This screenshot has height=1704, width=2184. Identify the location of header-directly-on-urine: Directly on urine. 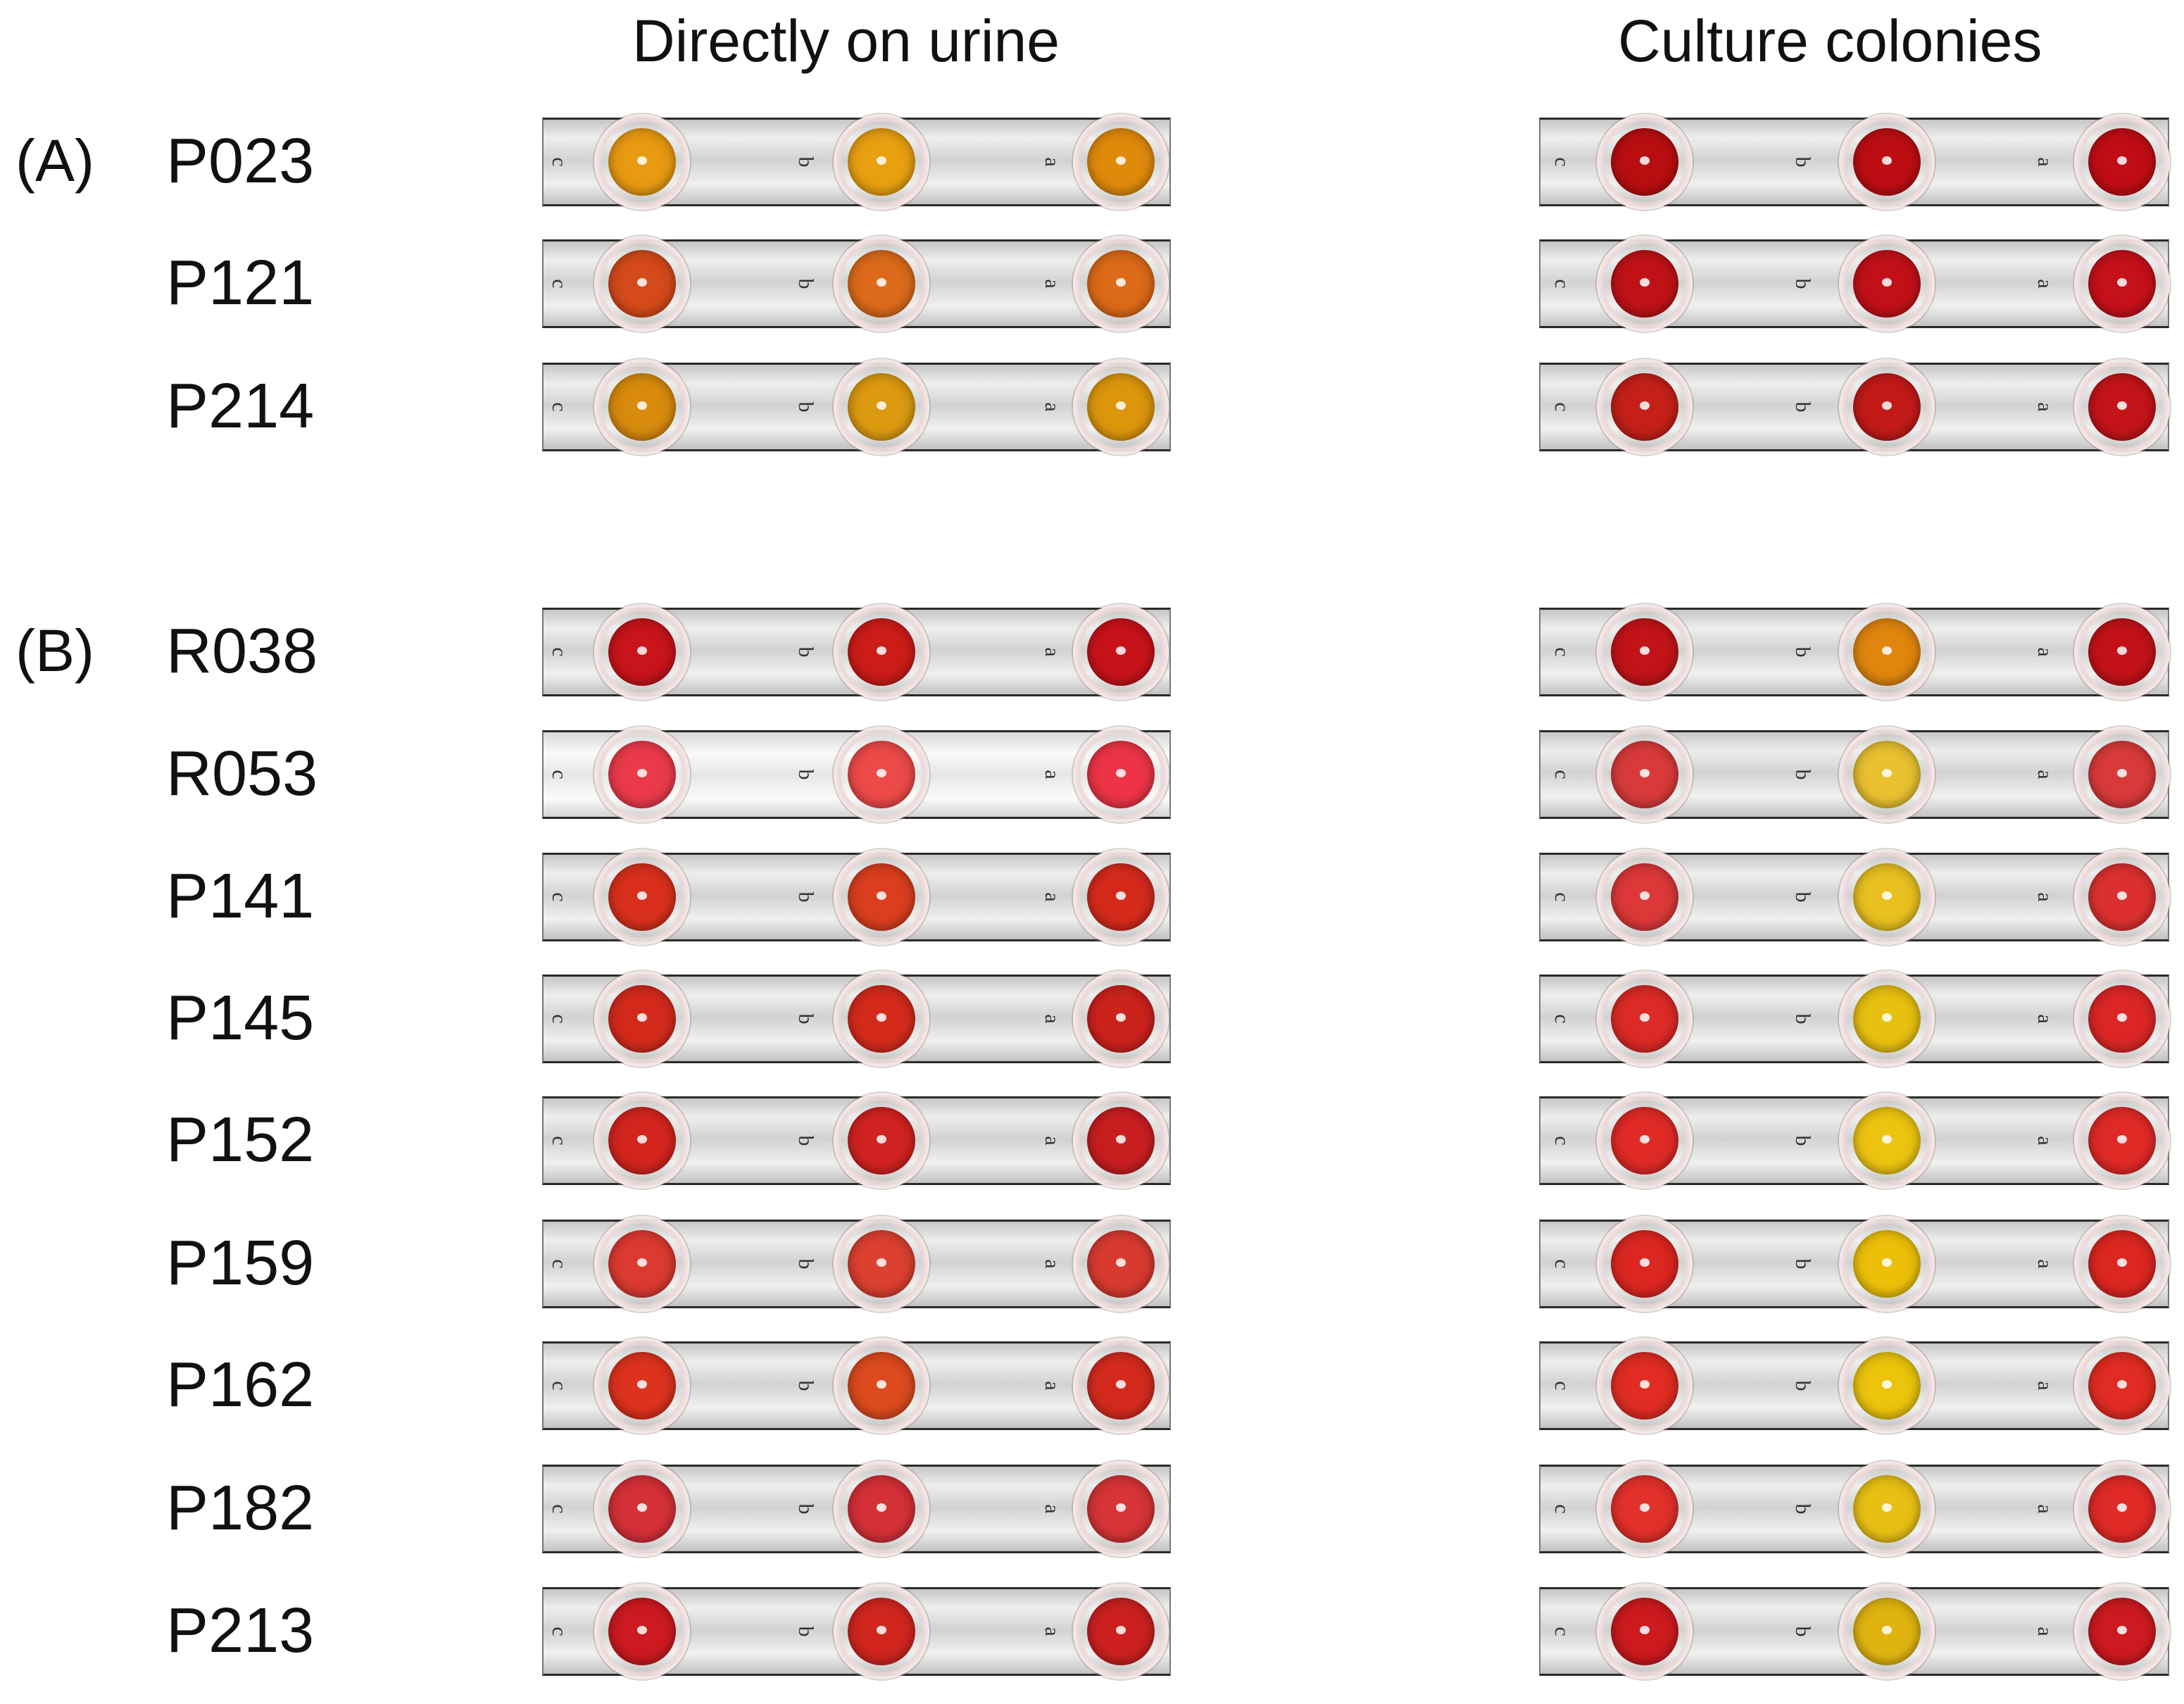
(846, 41).